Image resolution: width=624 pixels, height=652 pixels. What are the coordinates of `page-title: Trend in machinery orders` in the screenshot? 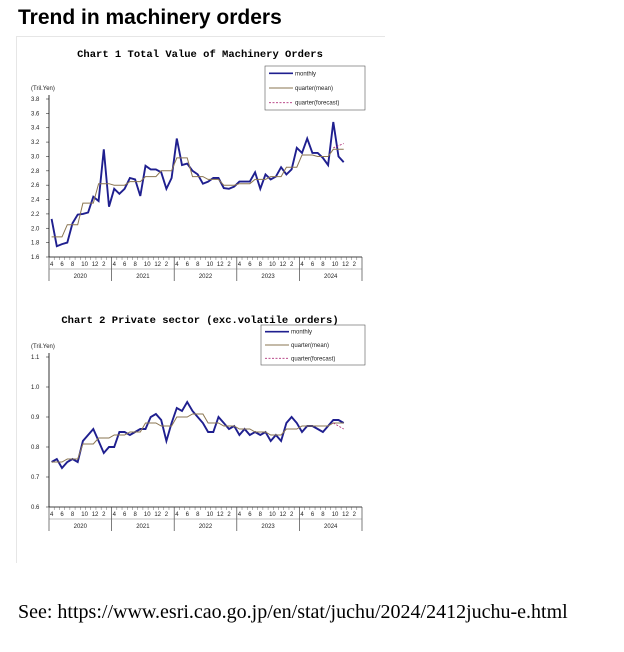 It's located at (150, 17).